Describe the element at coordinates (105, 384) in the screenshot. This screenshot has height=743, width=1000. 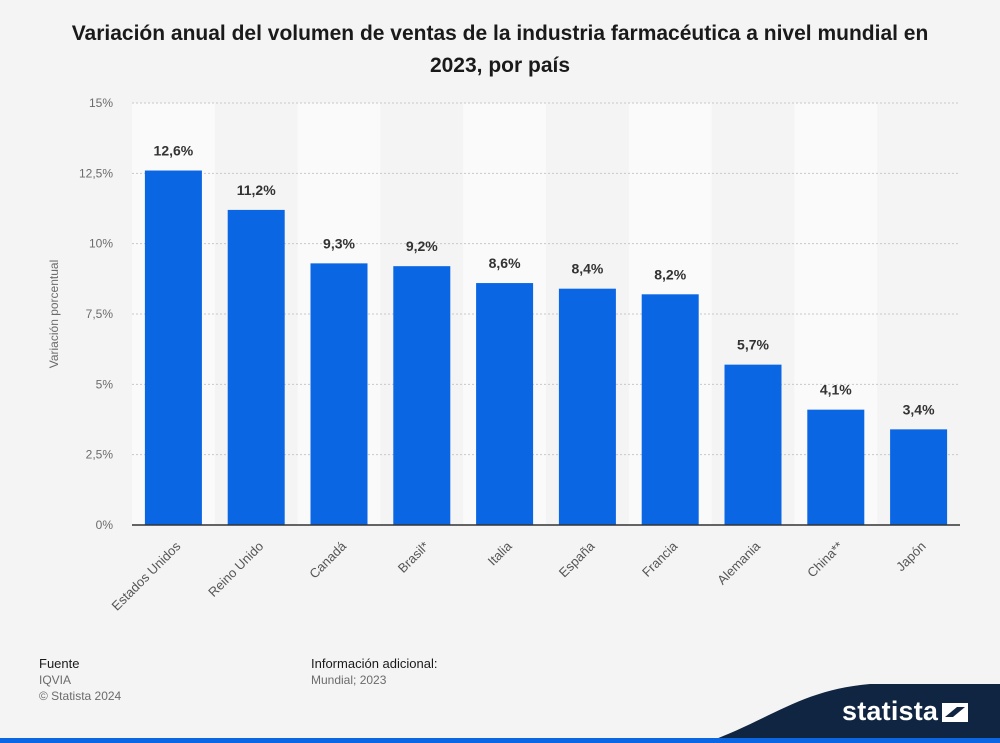
I see `y-tick-label: 5%` at that location.